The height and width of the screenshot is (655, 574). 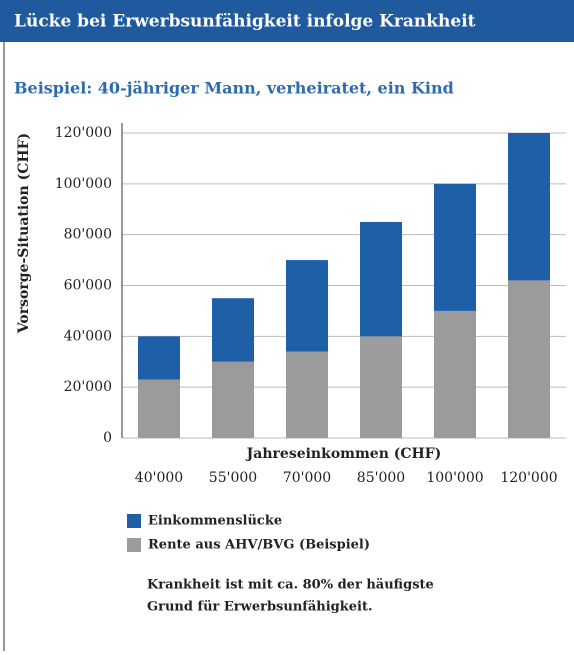 I want to click on y-tick-label: 120'000, so click(x=83, y=133).